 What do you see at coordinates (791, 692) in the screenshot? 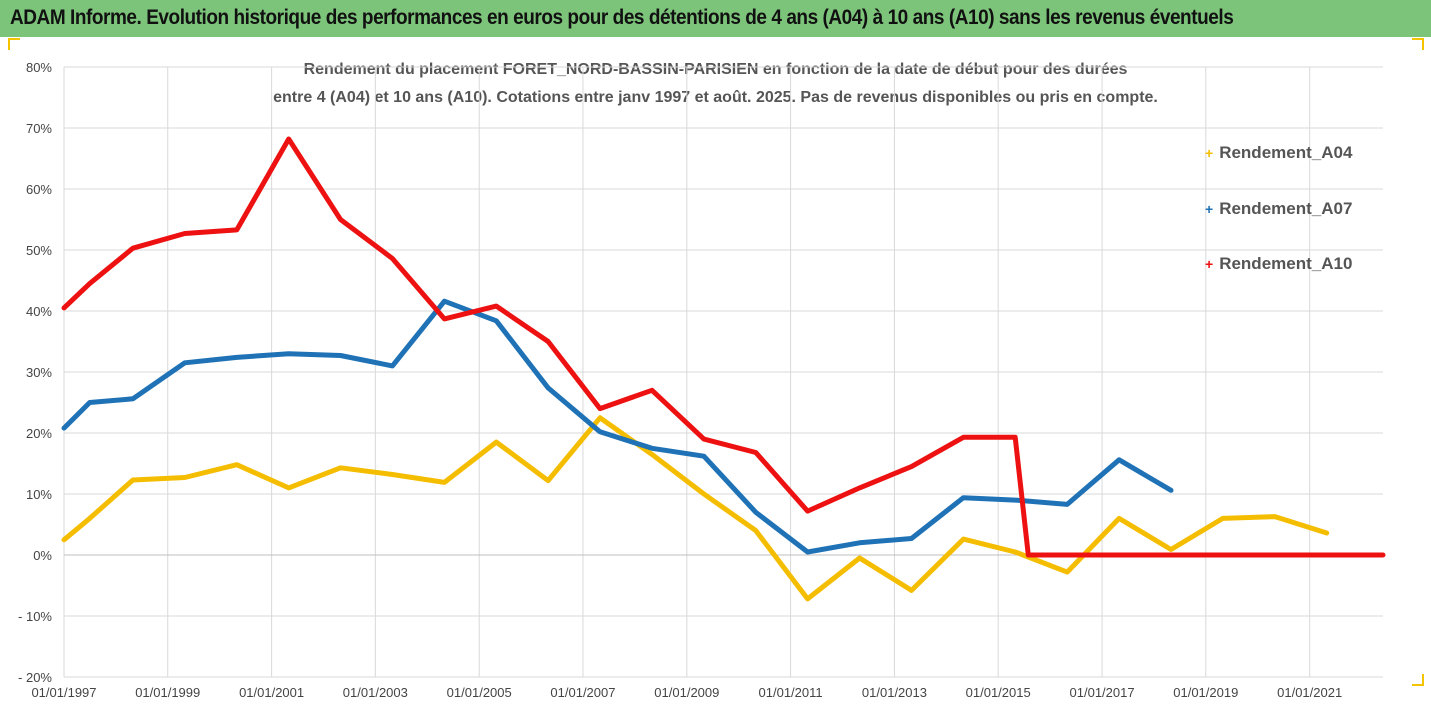
I see `x-tick-label: 01/01/2011` at bounding box center [791, 692].